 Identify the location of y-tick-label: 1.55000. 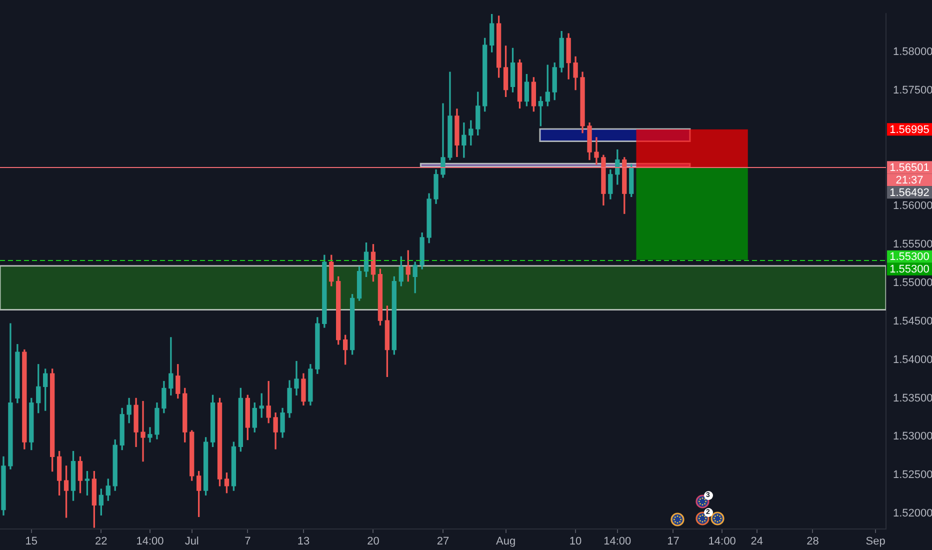
(912, 282).